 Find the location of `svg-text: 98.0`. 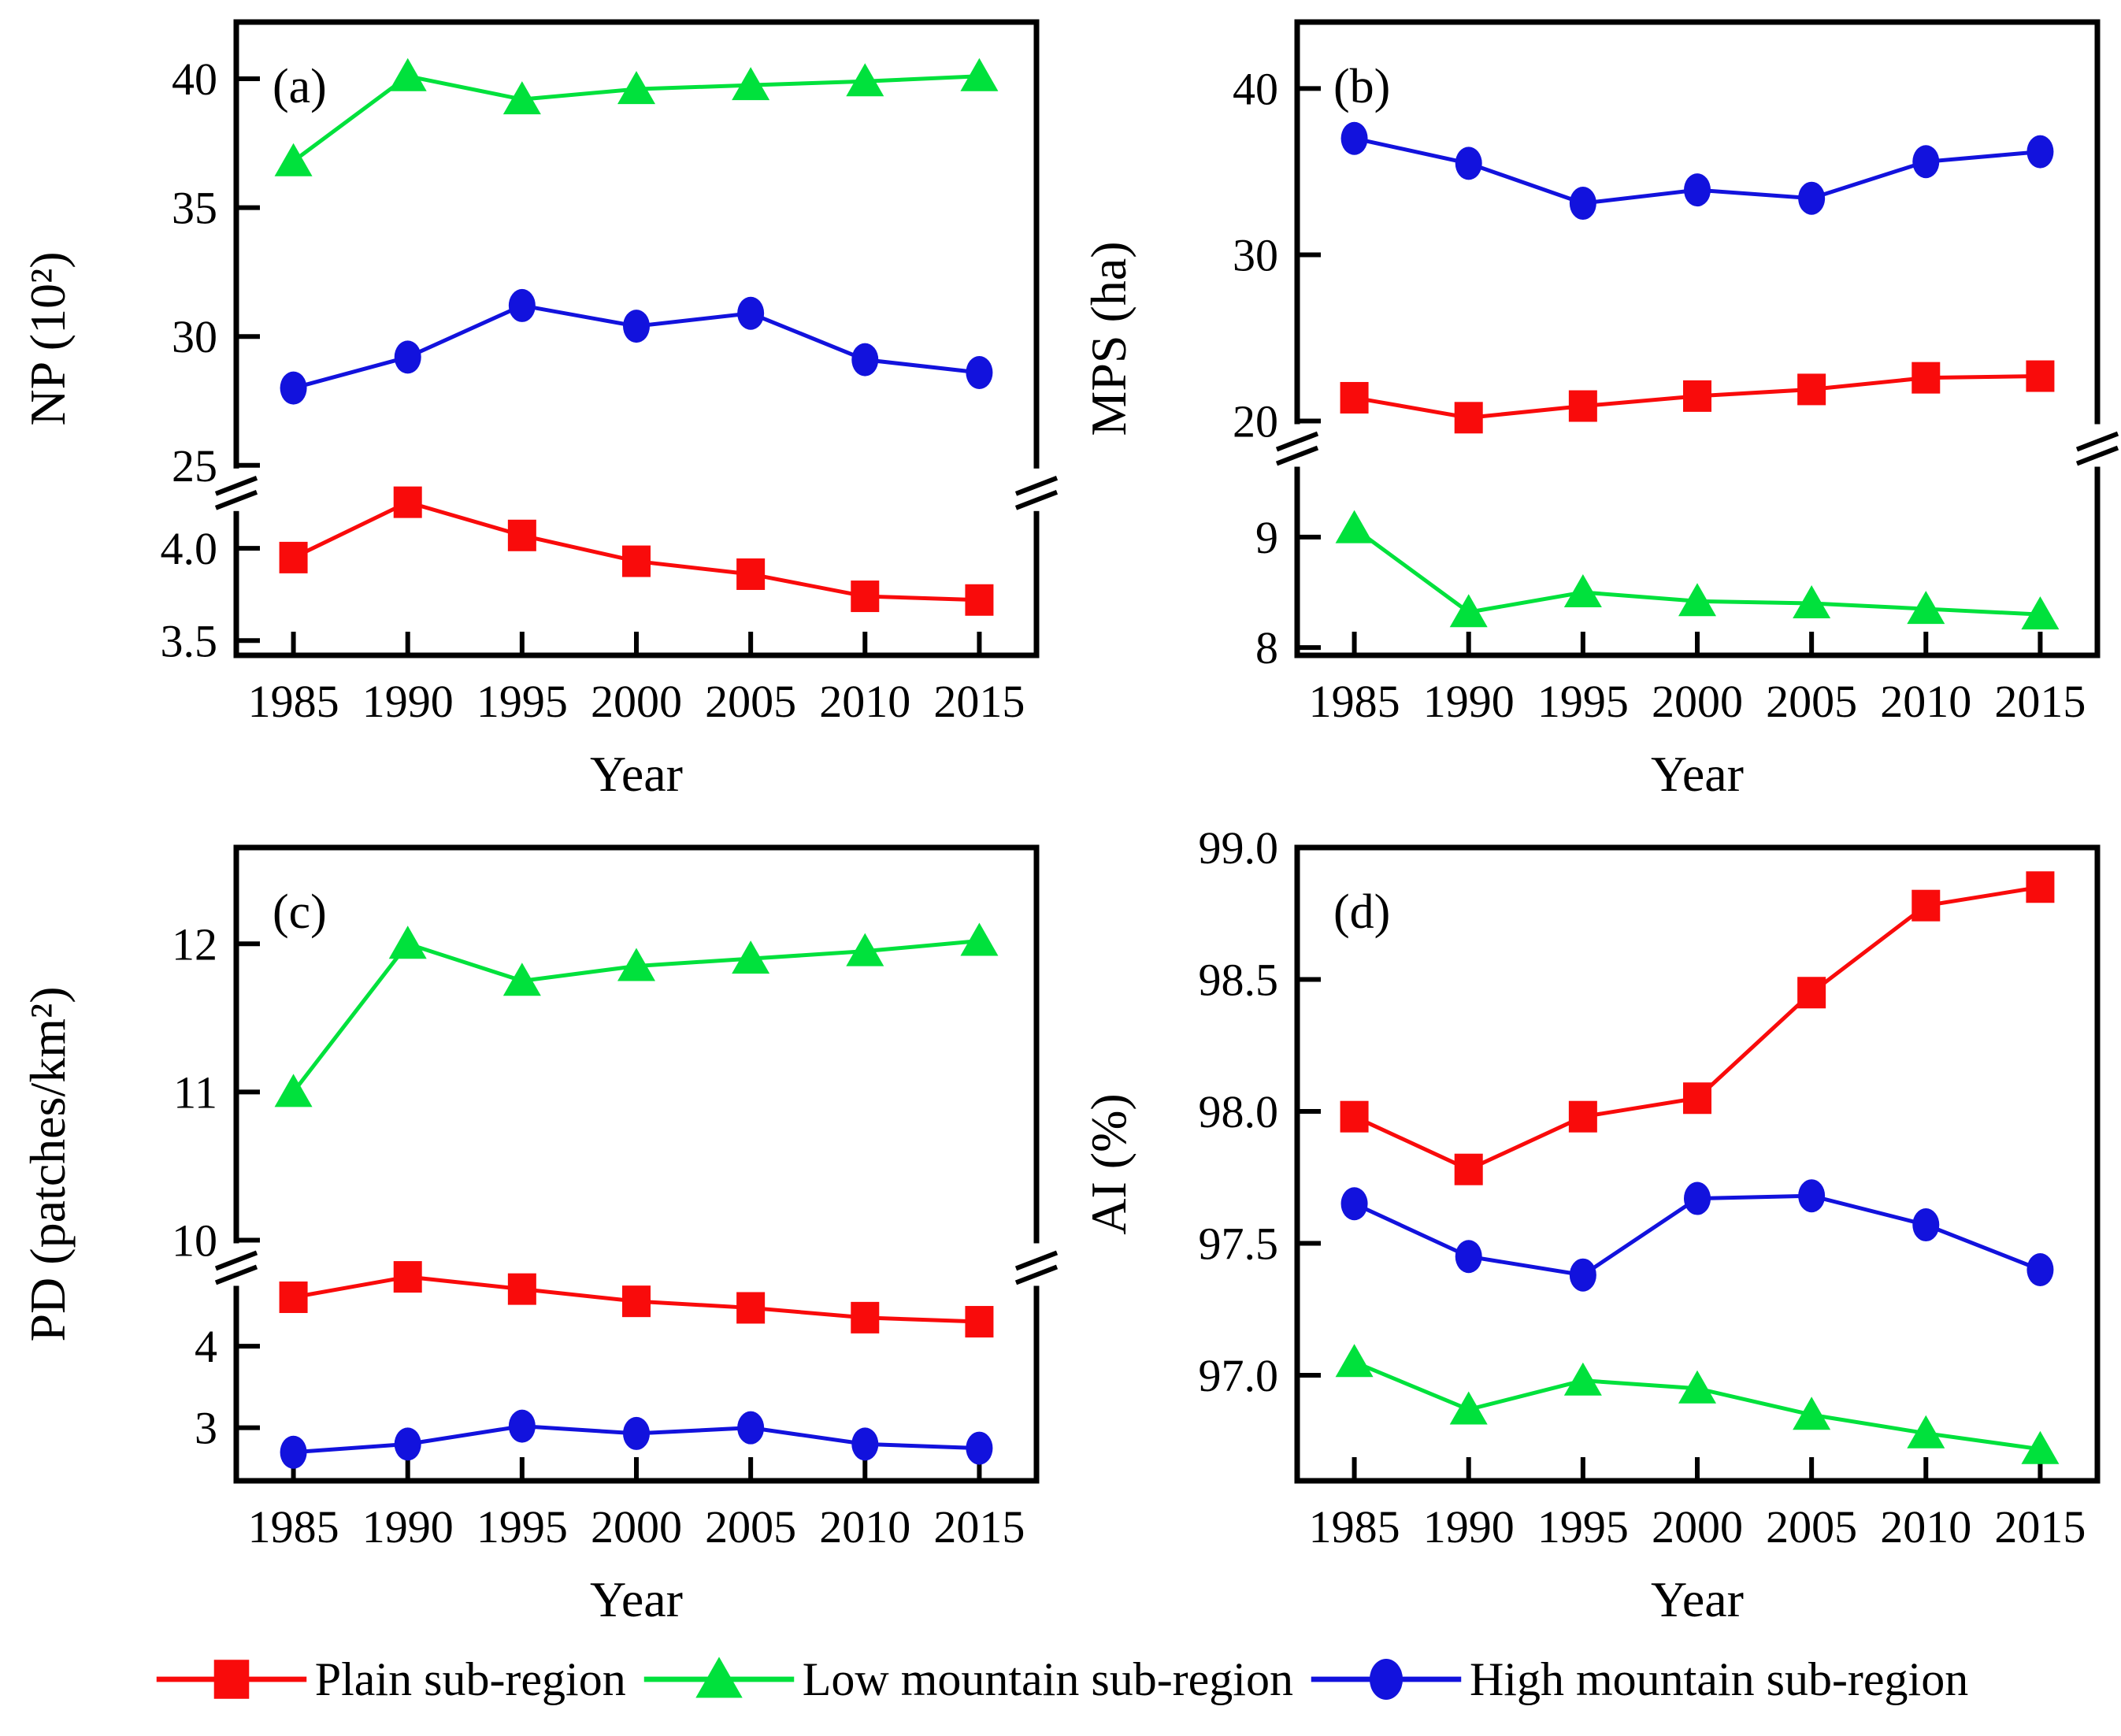

svg-text: 98.0 is located at coordinates (1239, 1111).